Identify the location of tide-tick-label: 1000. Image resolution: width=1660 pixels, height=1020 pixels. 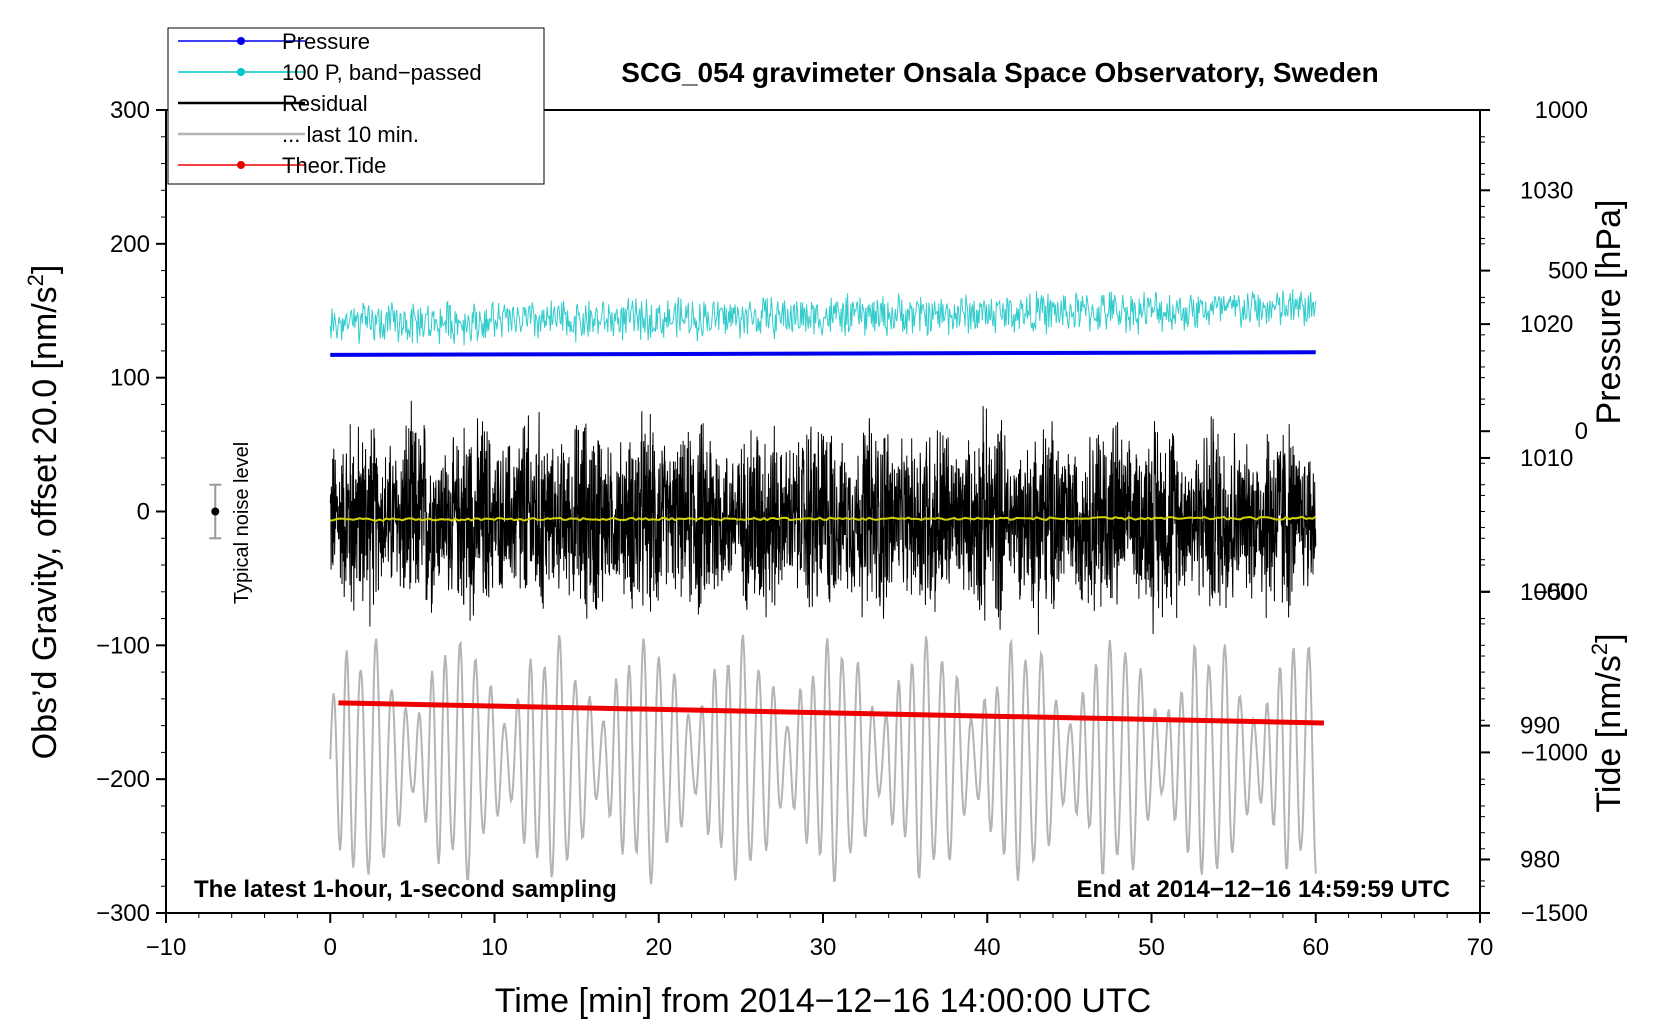
(1561, 110).